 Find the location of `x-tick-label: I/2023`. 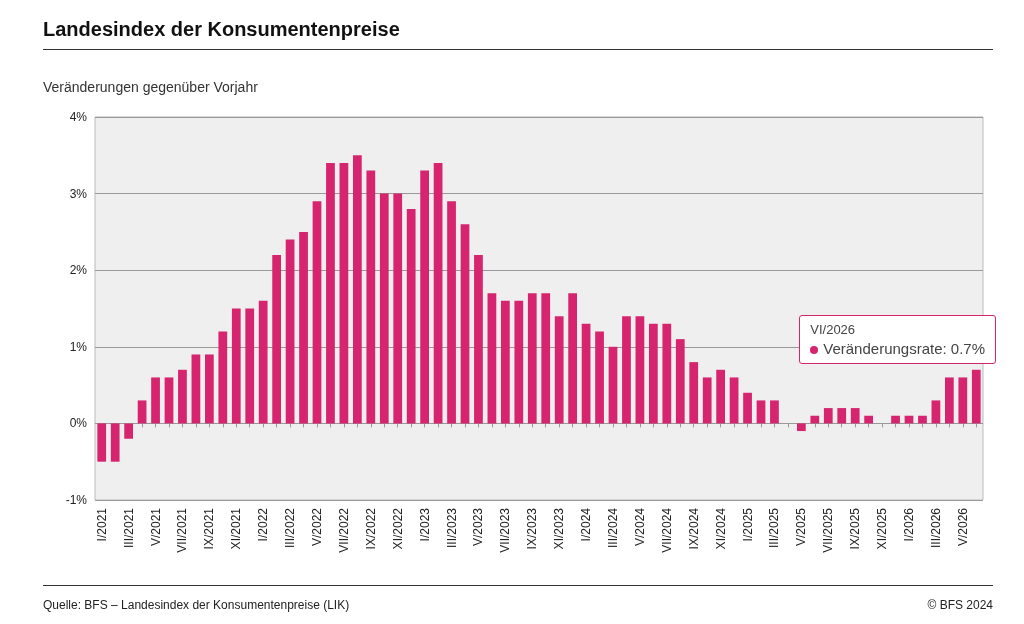

x-tick-label: I/2023 is located at coordinates (424, 524).